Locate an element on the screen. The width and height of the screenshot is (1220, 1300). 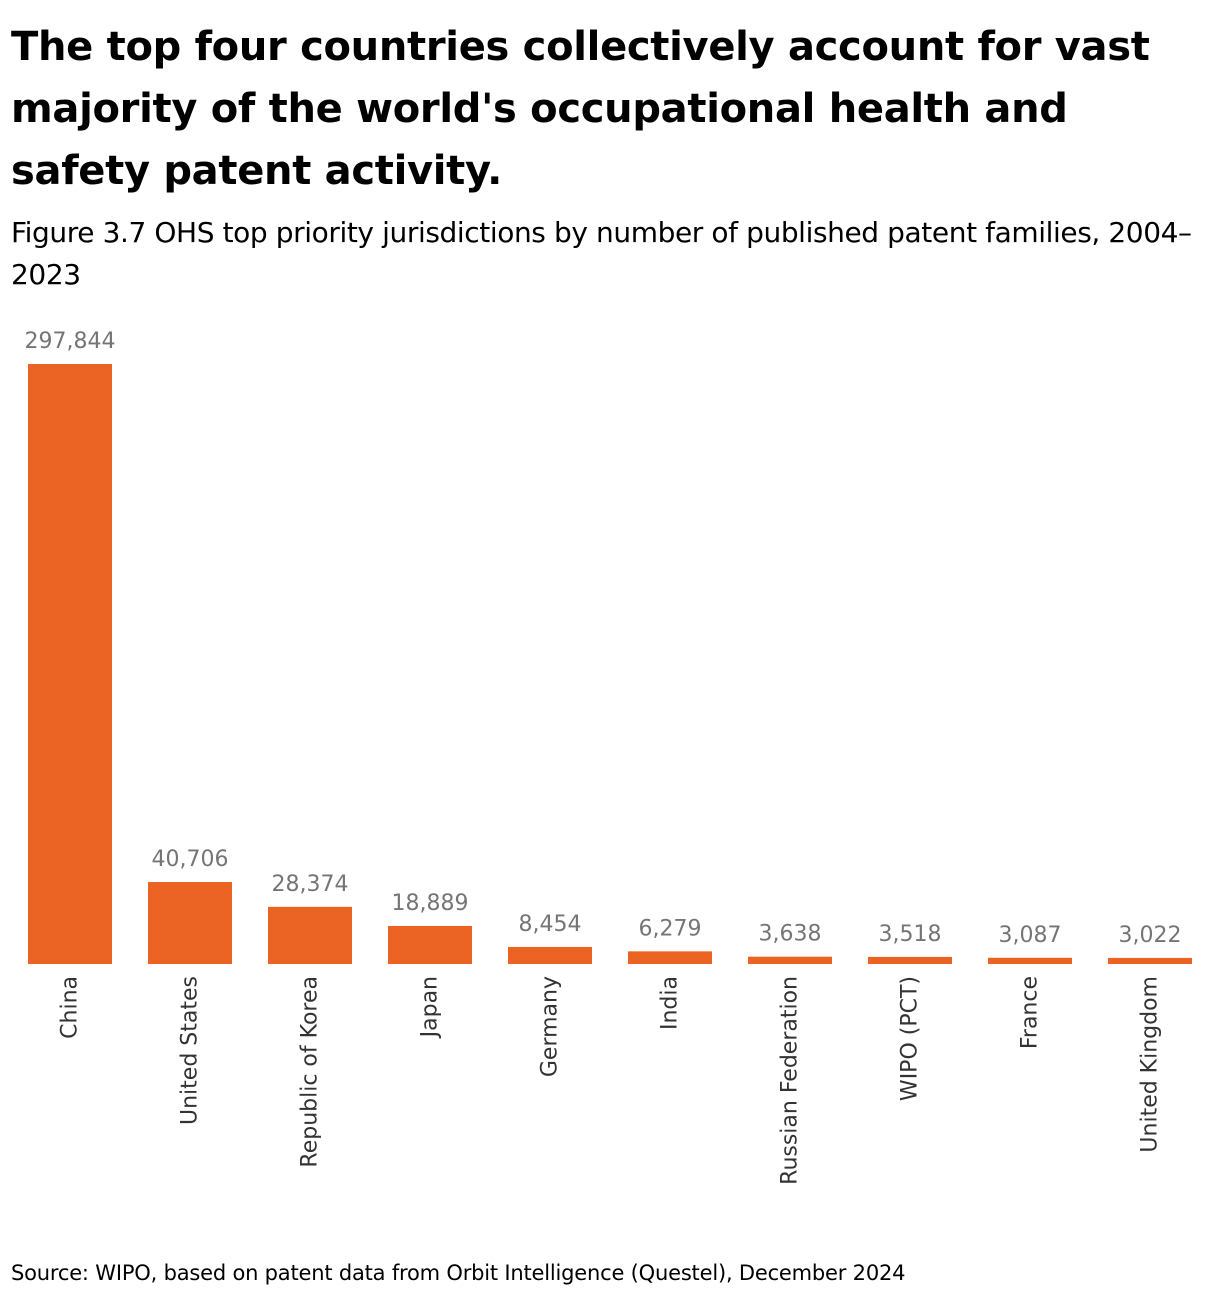
bar-united-kingdom is located at coordinates (1150, 960).